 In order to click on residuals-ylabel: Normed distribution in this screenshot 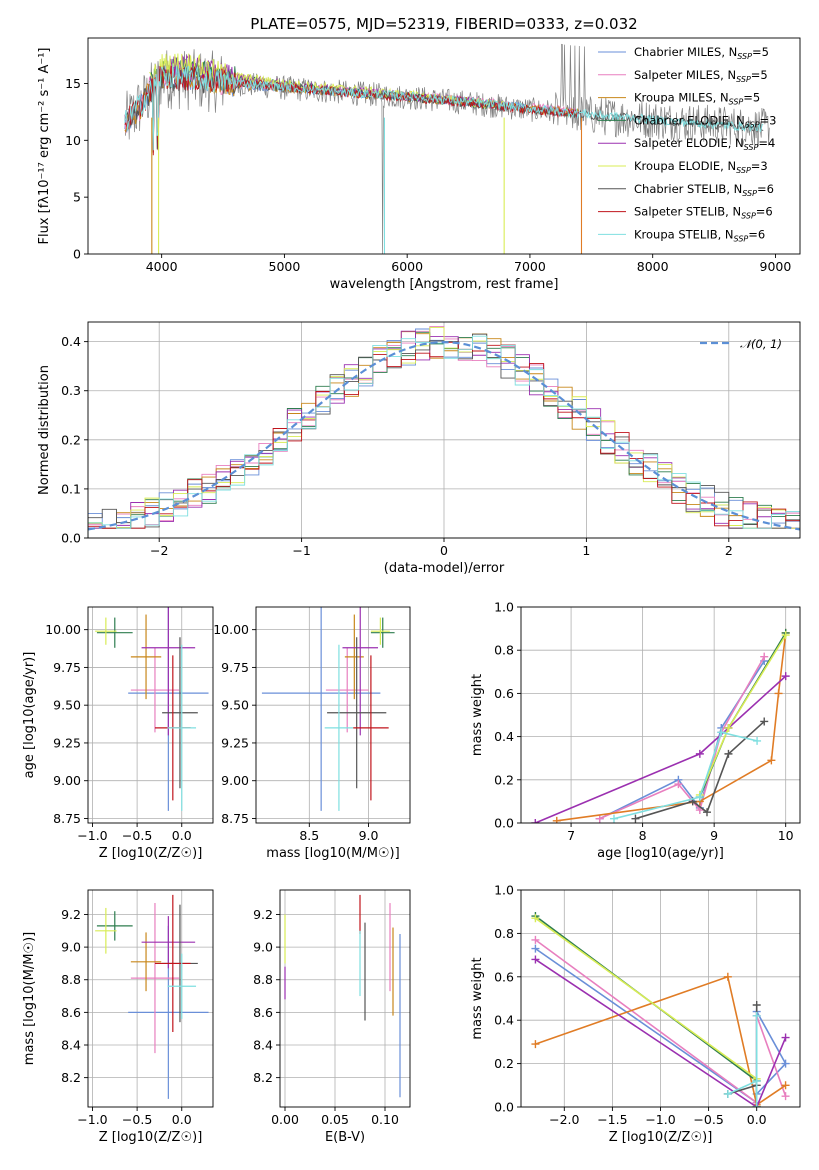, I will do `click(44, 430)`.